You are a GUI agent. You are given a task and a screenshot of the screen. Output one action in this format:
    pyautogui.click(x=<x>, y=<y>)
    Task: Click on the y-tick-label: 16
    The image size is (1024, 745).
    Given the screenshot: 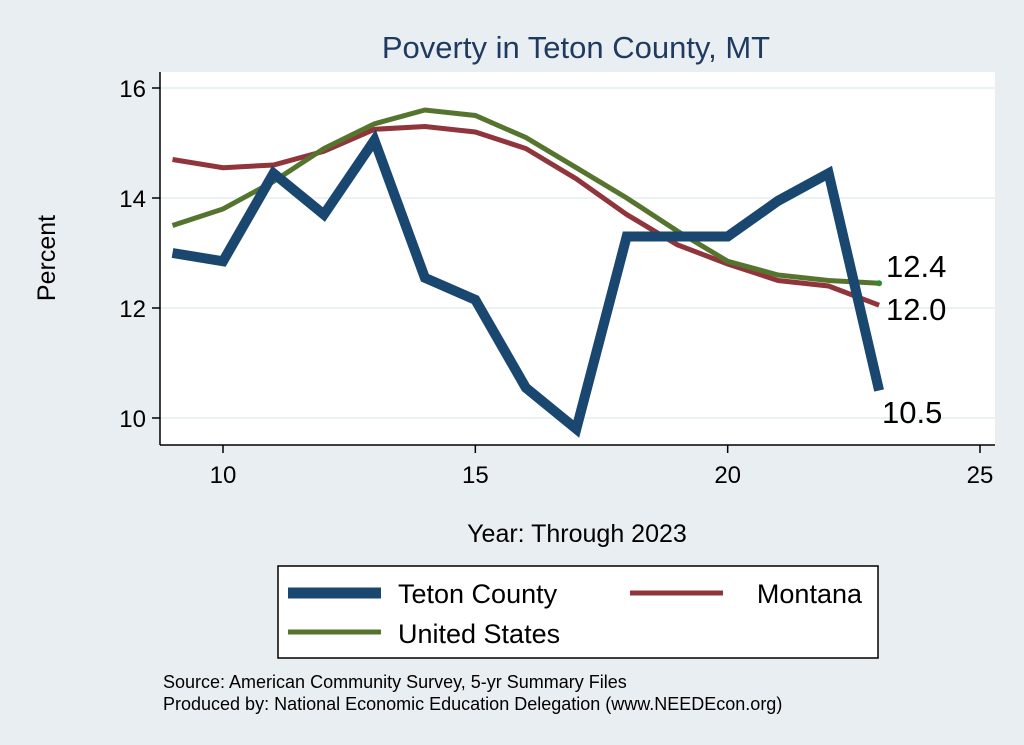 What is the action you would take?
    pyautogui.click(x=132, y=89)
    